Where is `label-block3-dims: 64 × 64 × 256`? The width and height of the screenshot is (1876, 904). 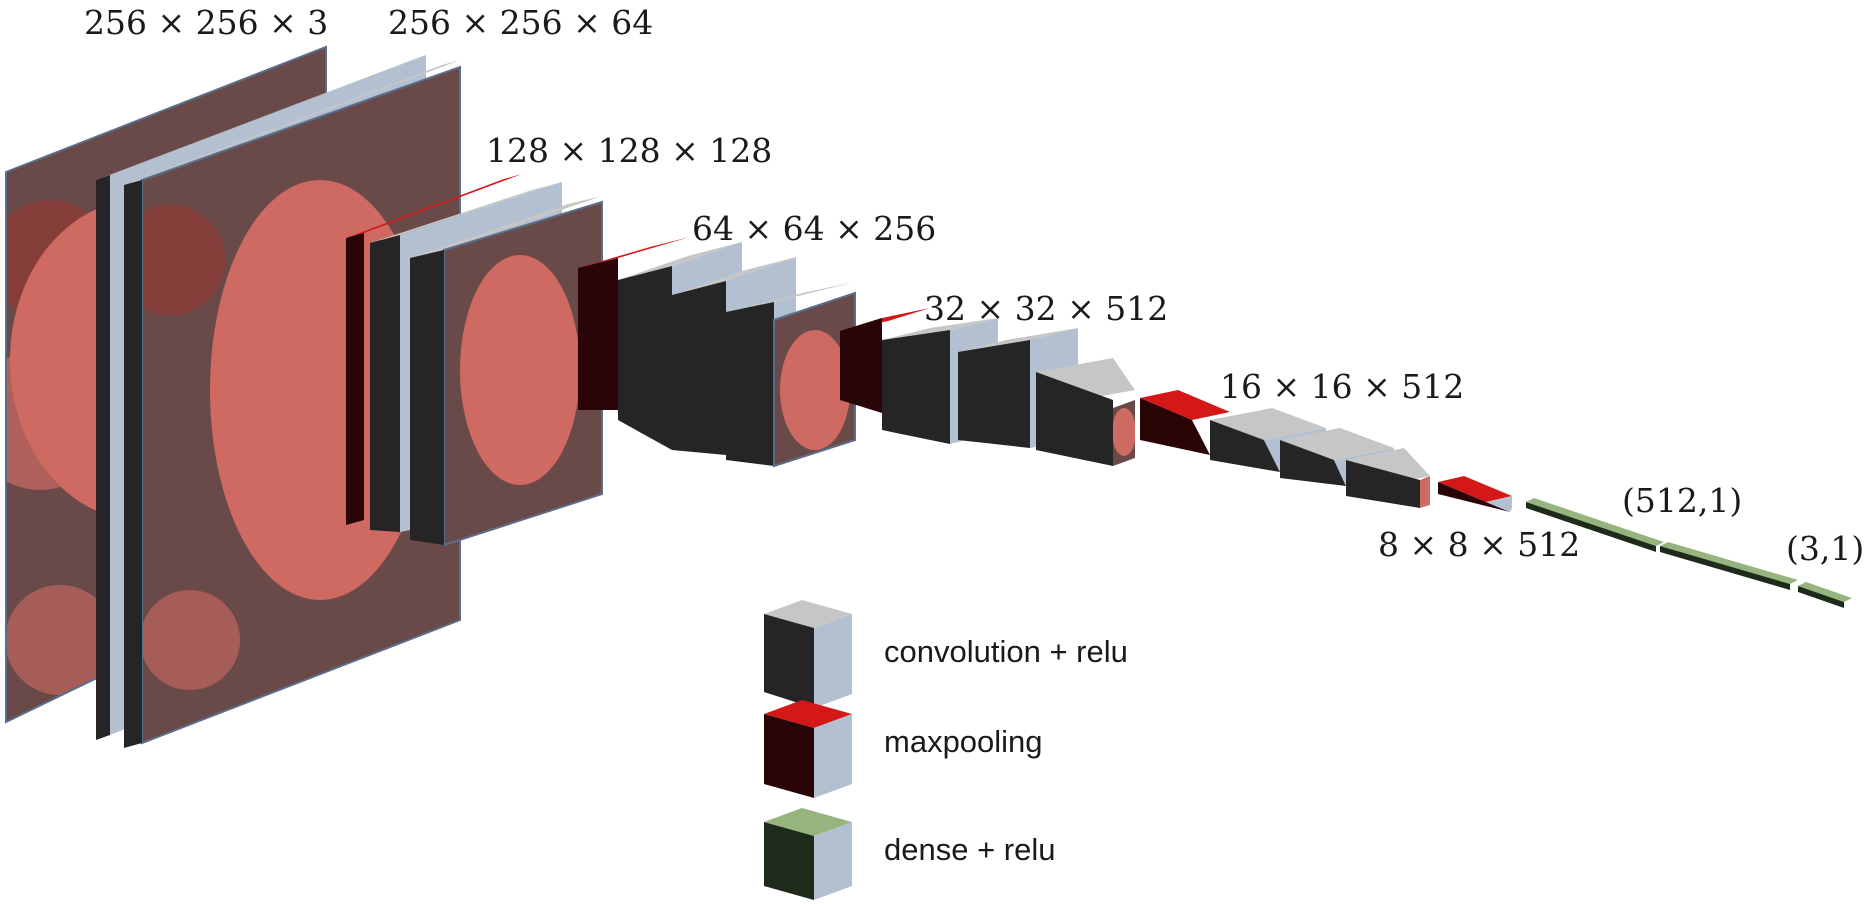
label-block3-dims: 64 × 64 × 256 is located at coordinates (814, 228).